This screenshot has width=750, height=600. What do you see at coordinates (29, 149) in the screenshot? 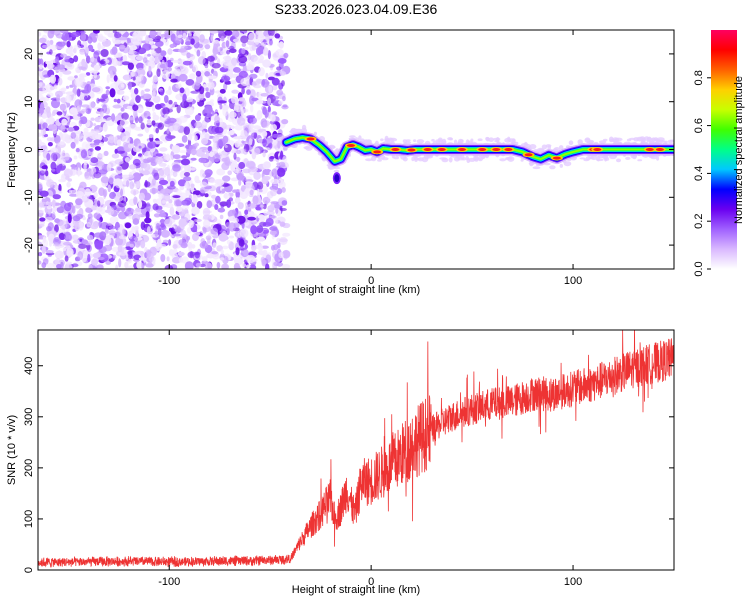
I see `y-tick-label: 0` at bounding box center [29, 149].